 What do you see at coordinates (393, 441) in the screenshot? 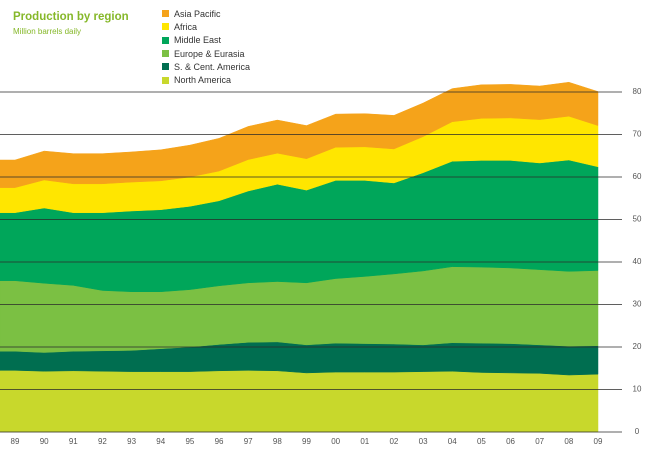
I see `x-tick-label: 02` at bounding box center [393, 441].